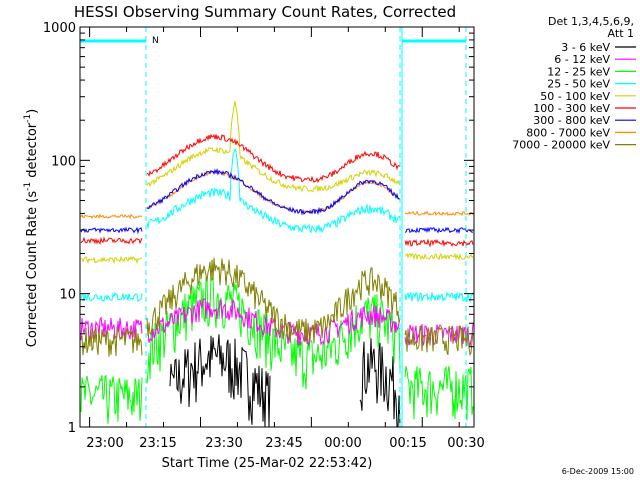 The width and height of the screenshot is (640, 480). Describe the element at coordinates (72, 428) in the screenshot. I see `y-tick-label: 1` at that location.